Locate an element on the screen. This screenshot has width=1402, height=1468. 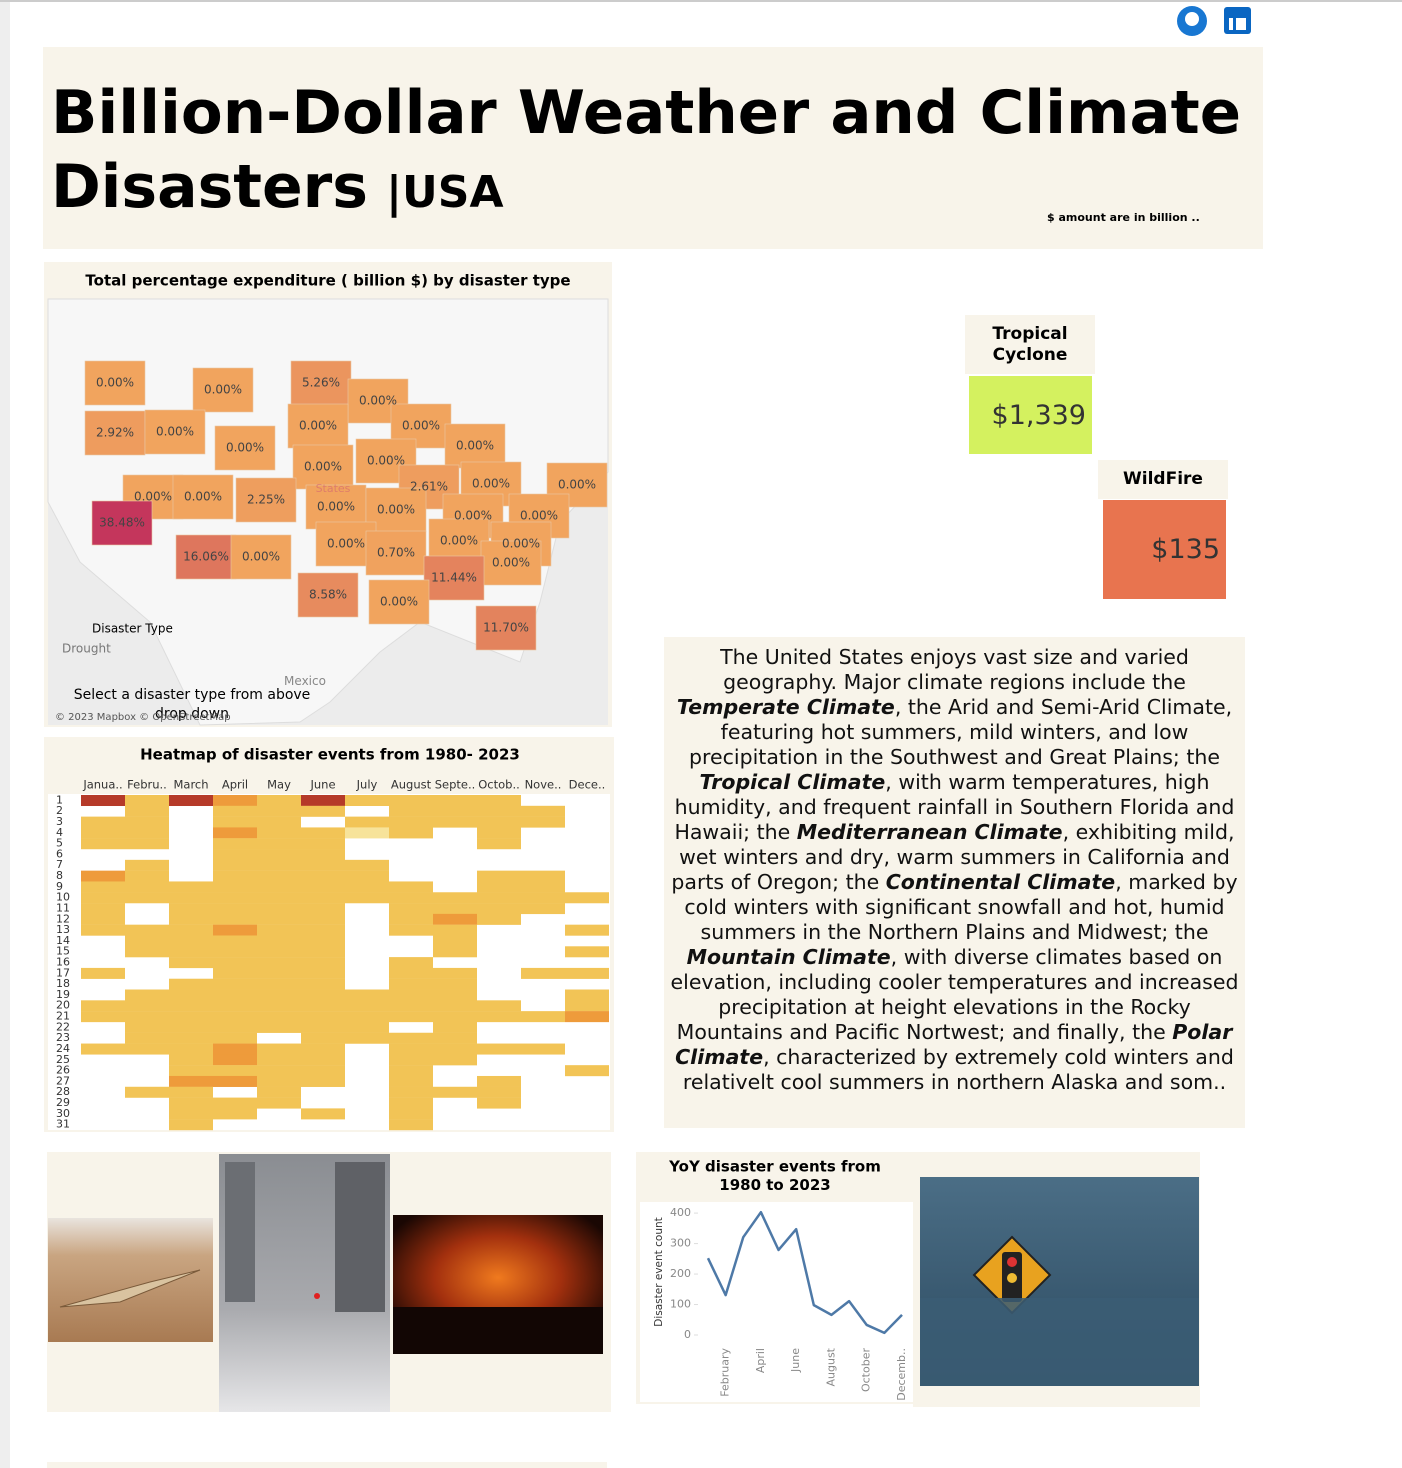
x-tick-label: June is located at coordinates (795, 1360).